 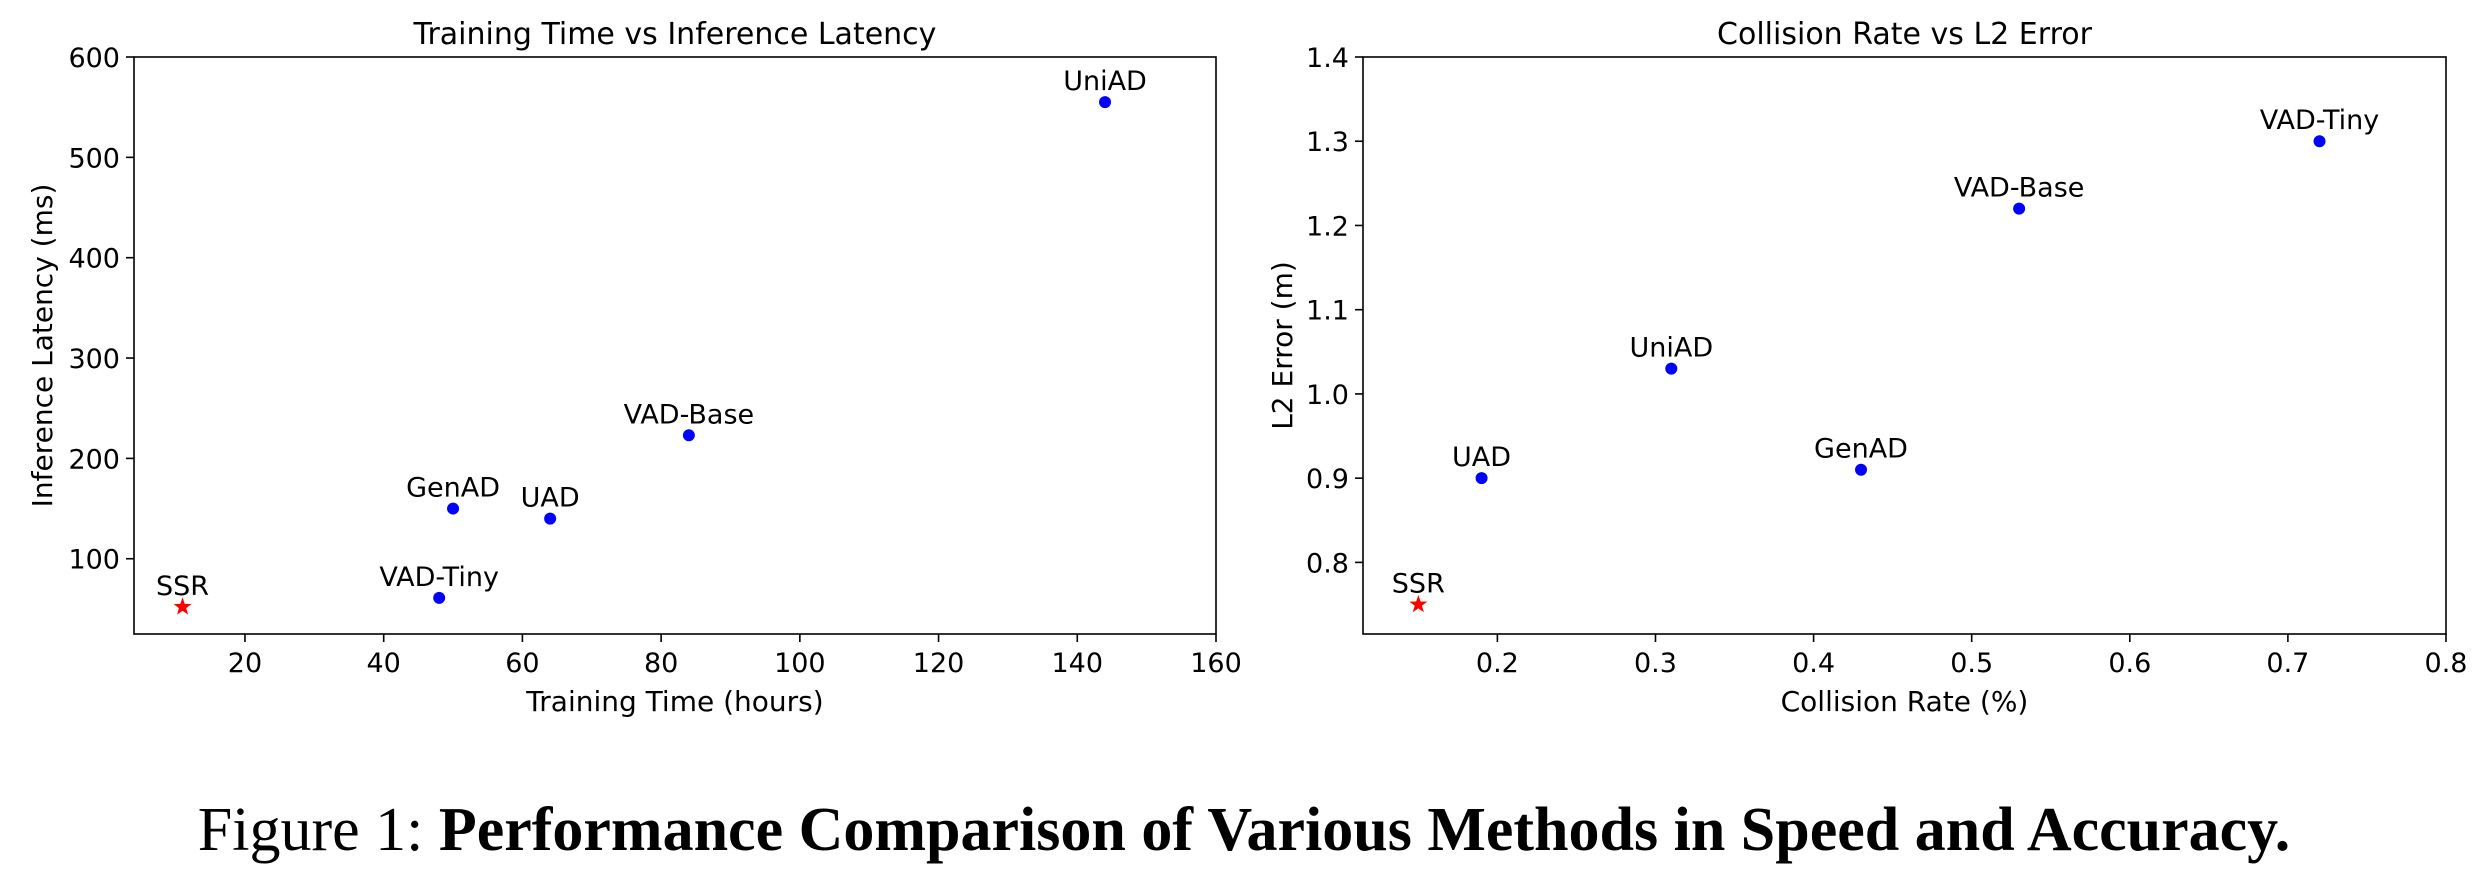 I want to click on y-tick-label: 1.3, so click(x=1327, y=142).